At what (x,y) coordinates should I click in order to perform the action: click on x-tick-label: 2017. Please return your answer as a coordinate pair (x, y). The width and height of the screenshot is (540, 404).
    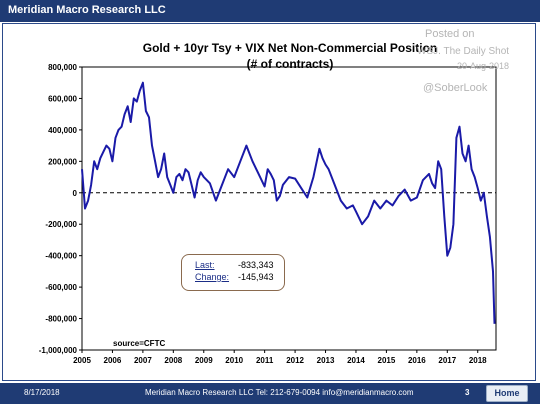
    Looking at the image, I should click on (447, 360).